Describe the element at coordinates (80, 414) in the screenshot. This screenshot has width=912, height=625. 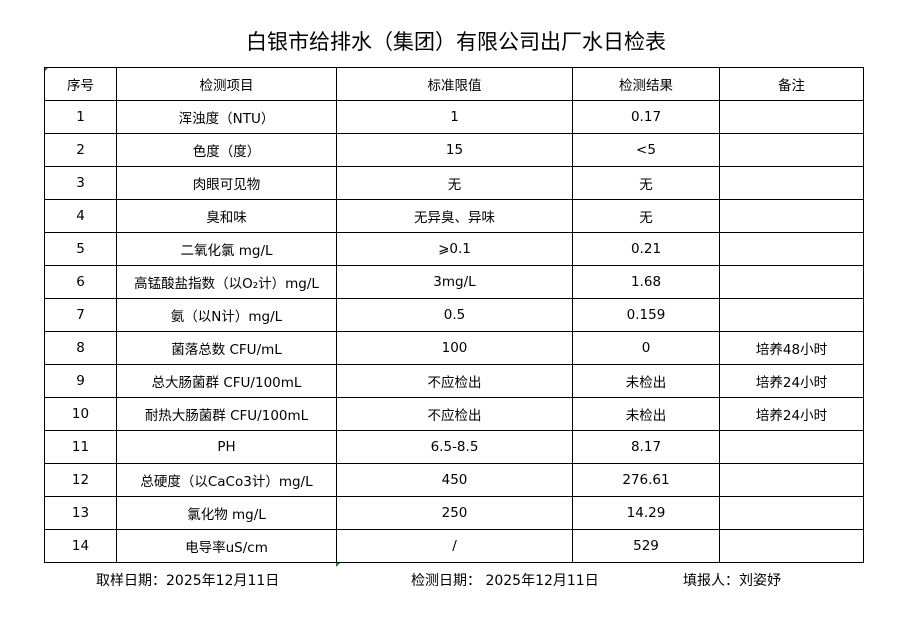
I see `cell-index: 10` at that location.